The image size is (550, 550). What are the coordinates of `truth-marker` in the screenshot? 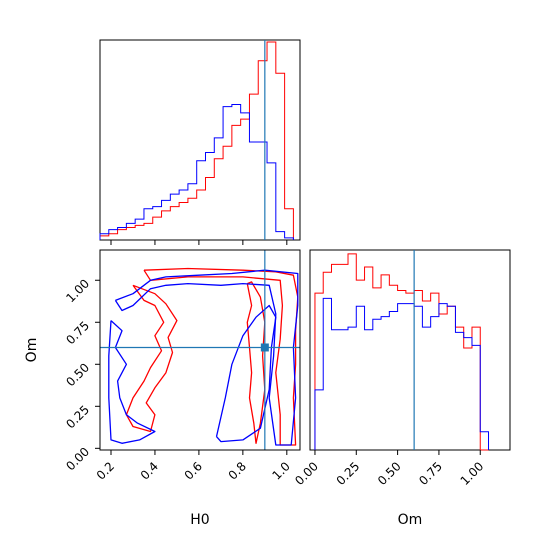 It's located at (264, 347).